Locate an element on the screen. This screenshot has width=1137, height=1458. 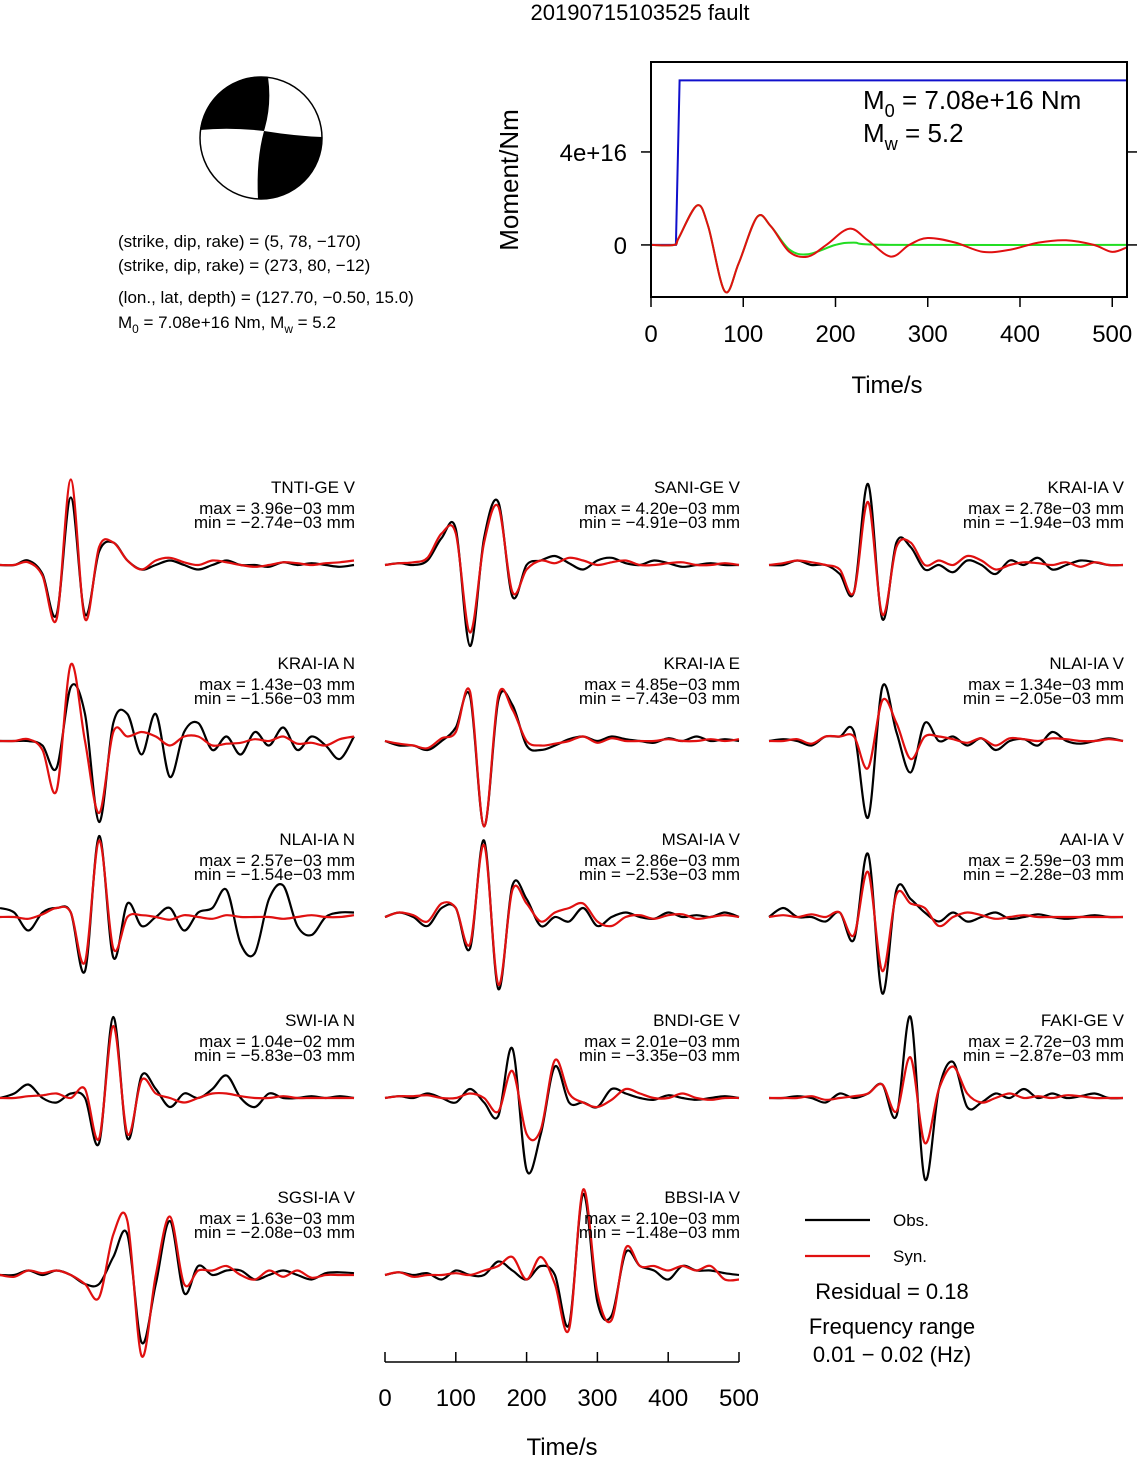
station-label: KRAI-IA N is located at coordinates (316, 663).